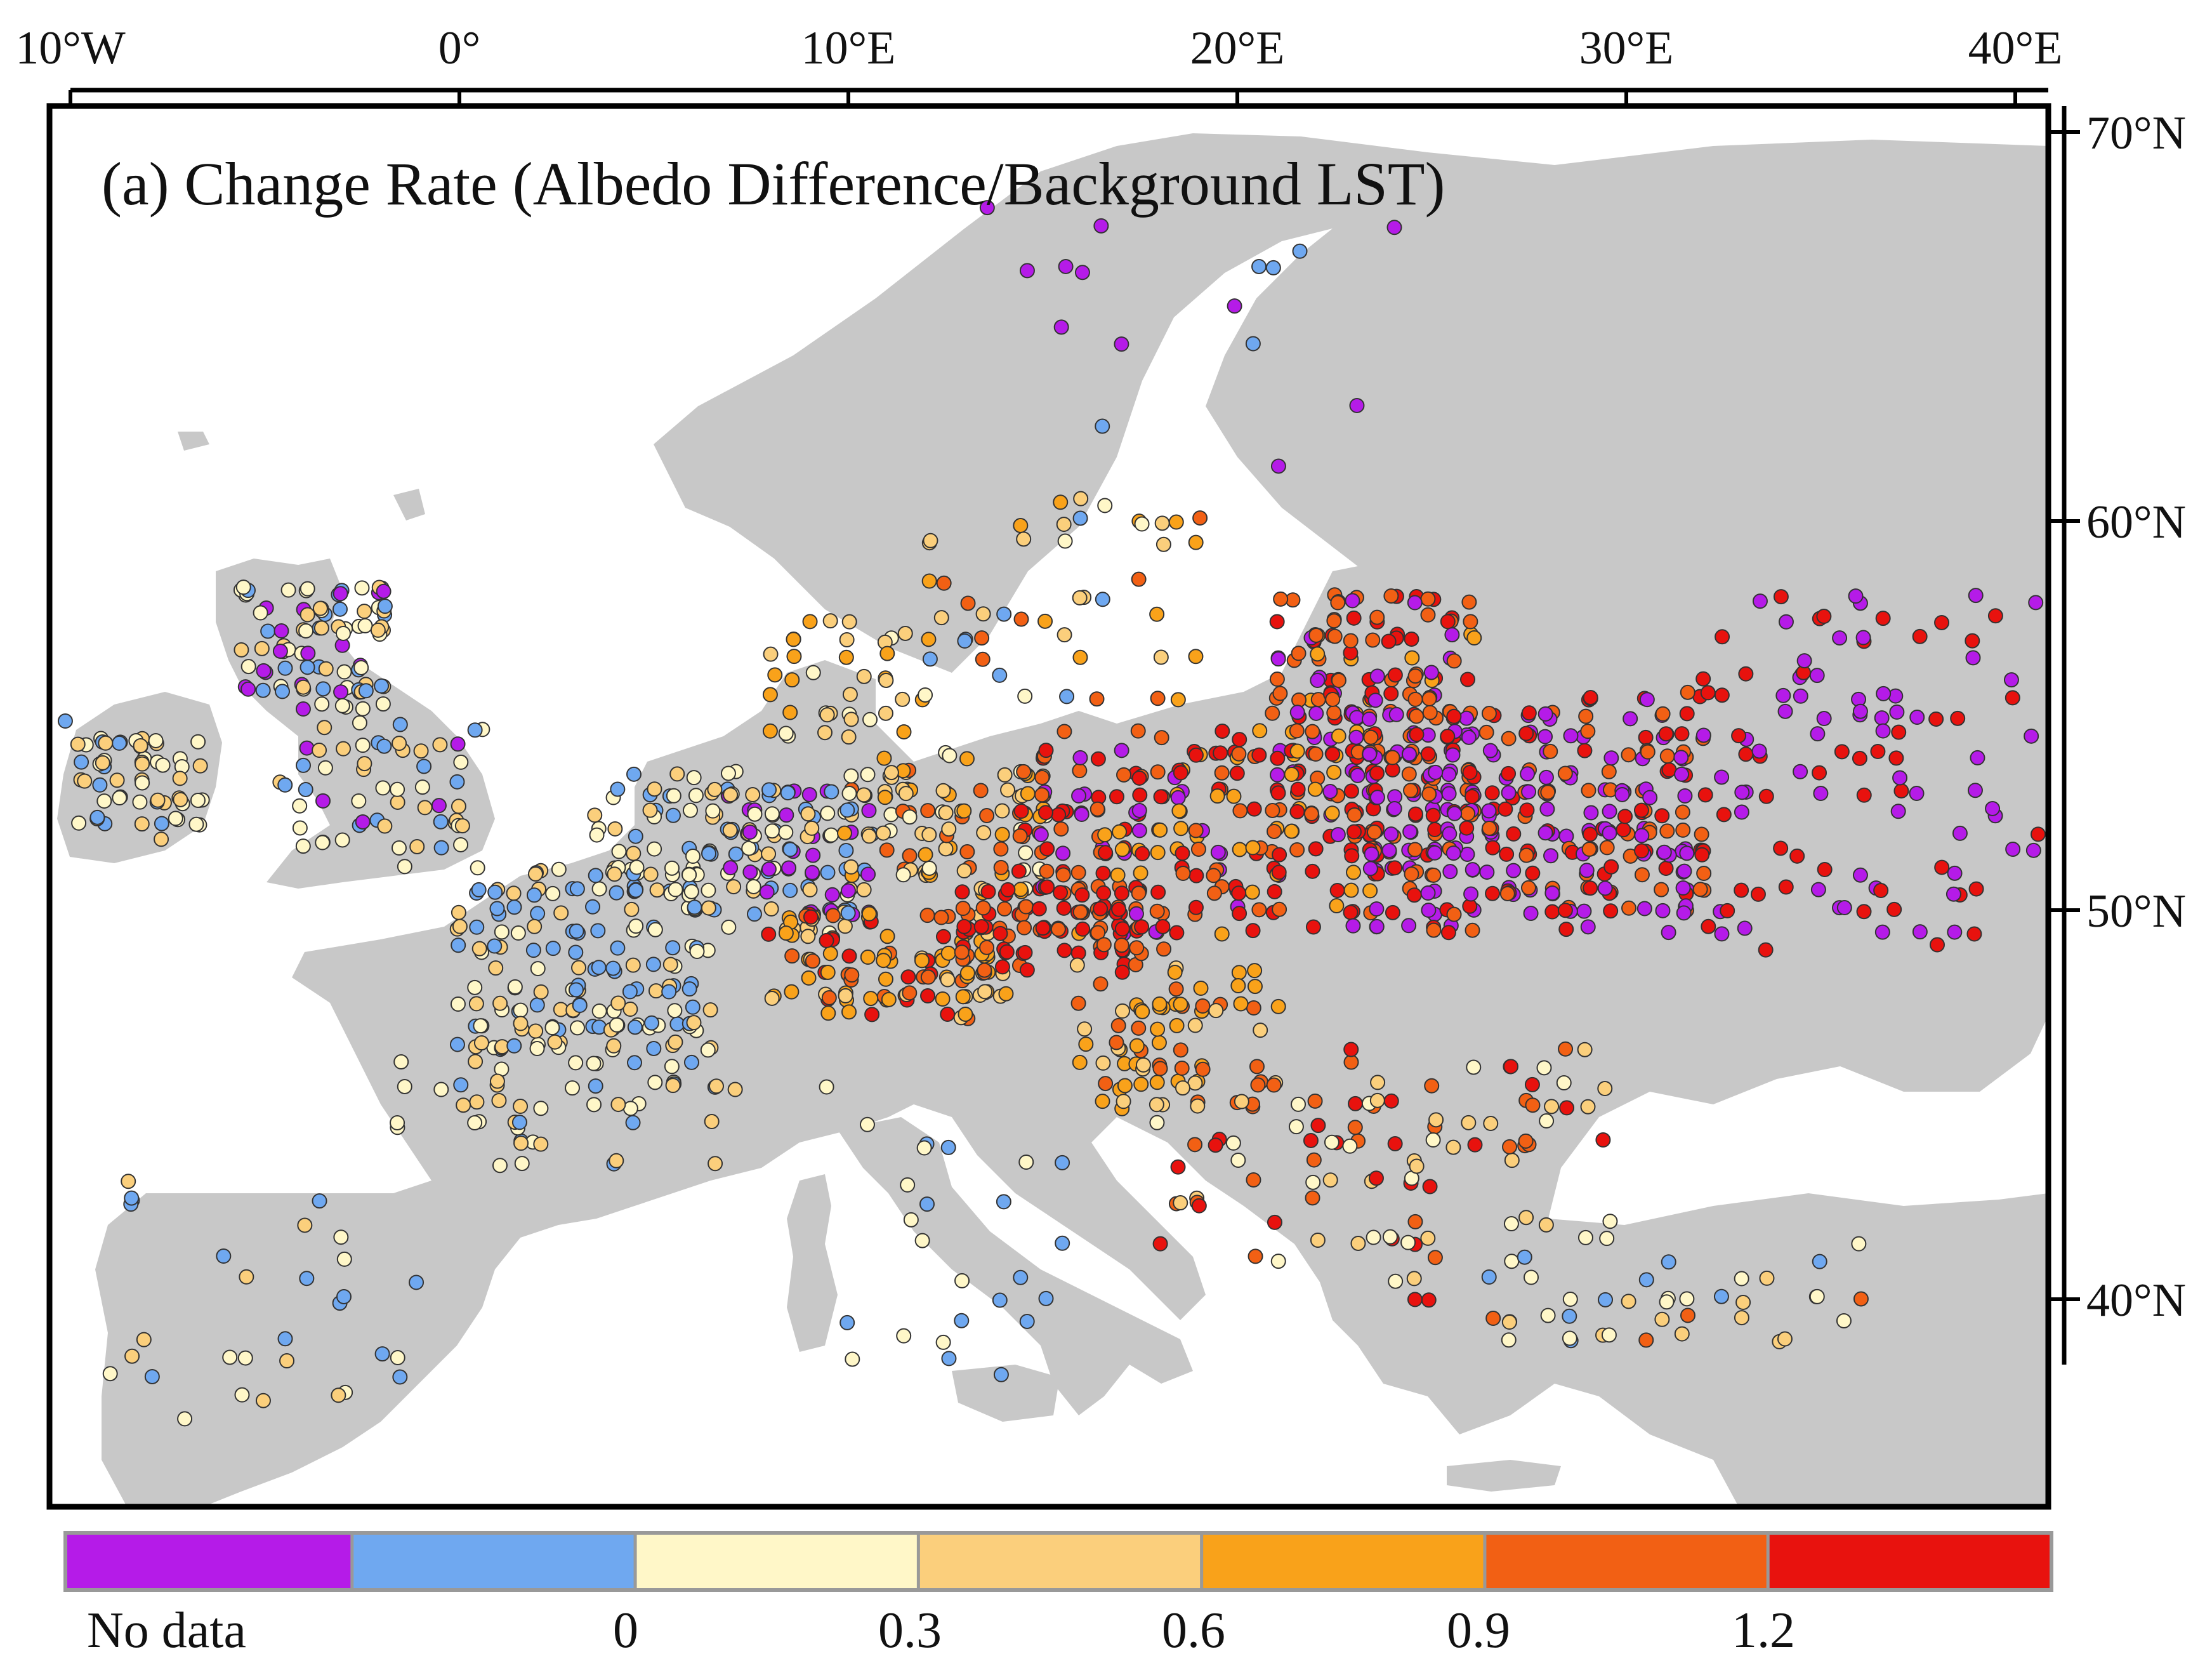 This screenshot has height=1668, width=2212. Describe the element at coordinates (1626, 48) in the screenshot. I see `lon-tick-label: 30°E` at that location.